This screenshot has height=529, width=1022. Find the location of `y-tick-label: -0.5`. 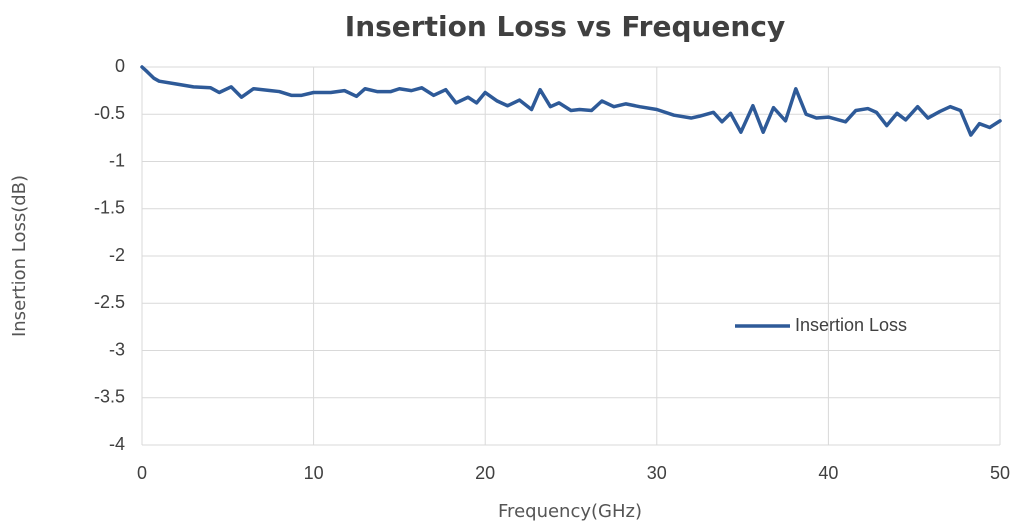

y-tick-label: -0.5 is located at coordinates (109, 113).